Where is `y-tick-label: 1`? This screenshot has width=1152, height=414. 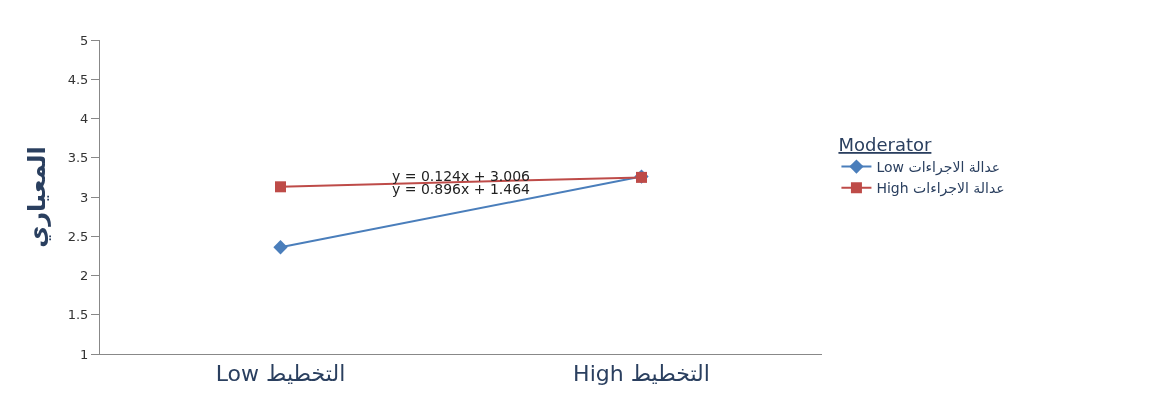 y-tick-label: 1 is located at coordinates (84, 354).